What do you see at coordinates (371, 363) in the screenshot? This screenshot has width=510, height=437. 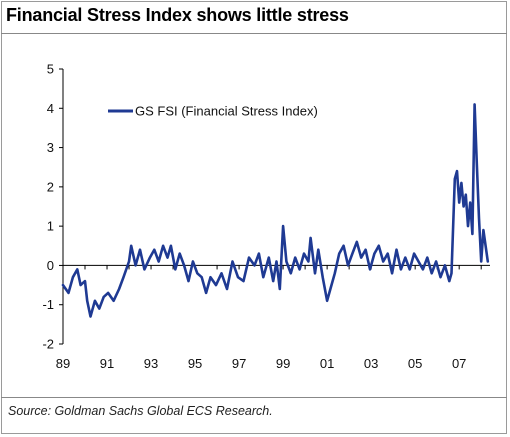 I see `x-tick-label: 03` at bounding box center [371, 363].